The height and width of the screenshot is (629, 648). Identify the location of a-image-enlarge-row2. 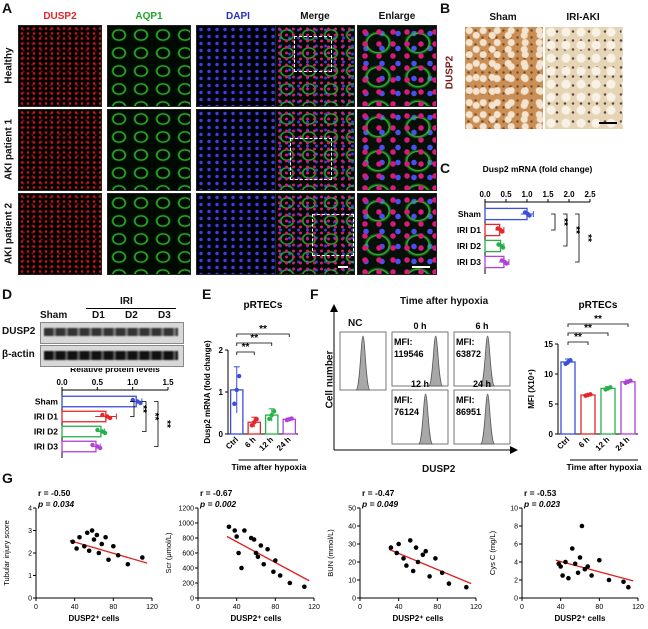
(397, 150).